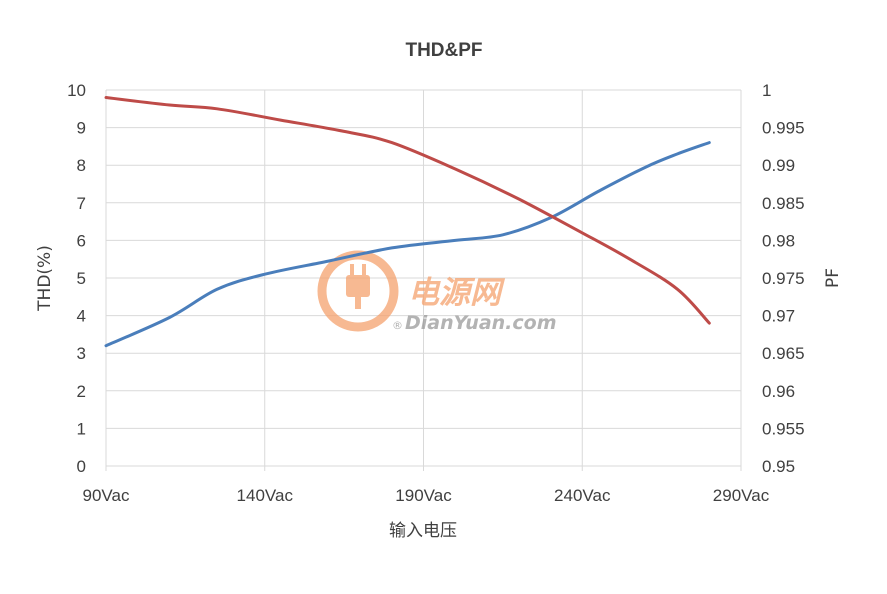 Image resolution: width=887 pixels, height=594 pixels. What do you see at coordinates (81, 466) in the screenshot?
I see `left-tick-label: 0` at bounding box center [81, 466].